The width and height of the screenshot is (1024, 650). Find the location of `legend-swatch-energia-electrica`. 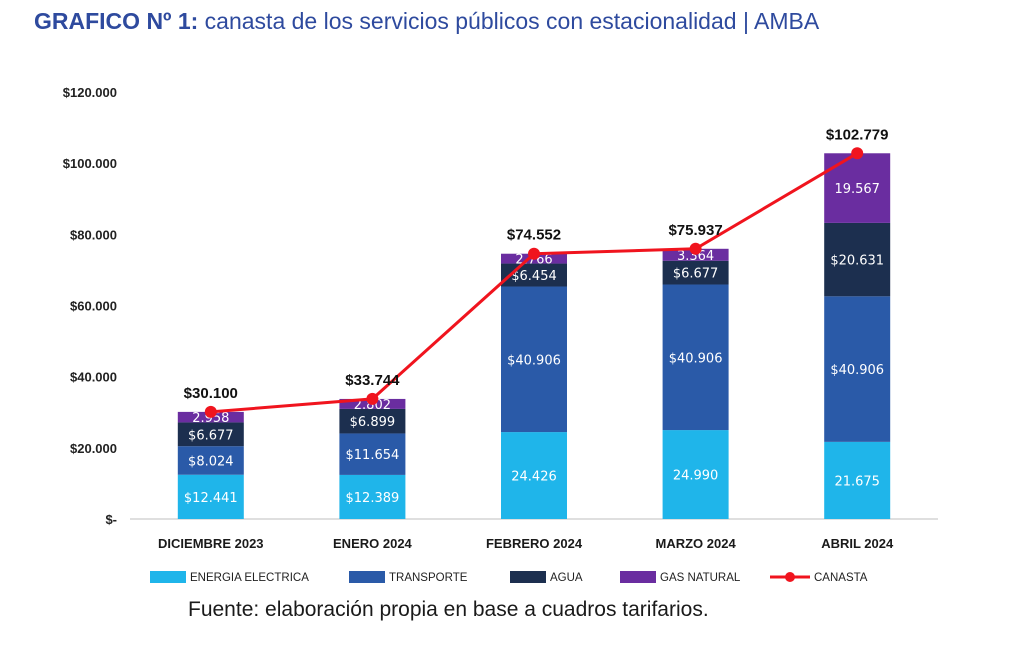

legend-swatch-energia-electrica is located at coordinates (168, 577).